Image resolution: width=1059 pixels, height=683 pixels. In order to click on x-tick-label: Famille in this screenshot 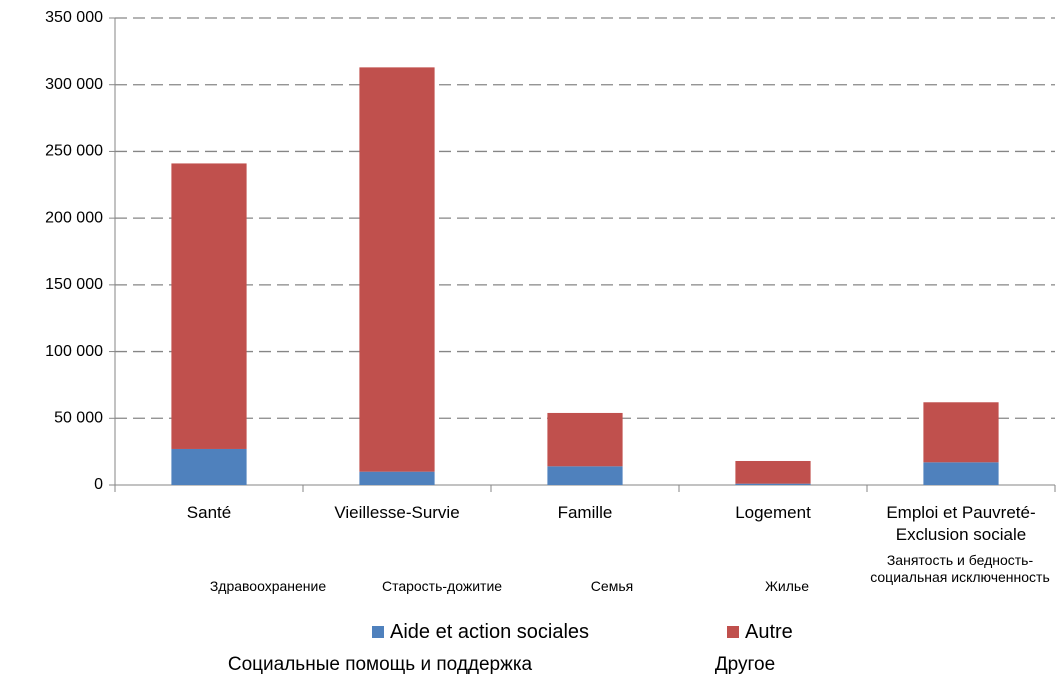, I will do `click(585, 512)`.